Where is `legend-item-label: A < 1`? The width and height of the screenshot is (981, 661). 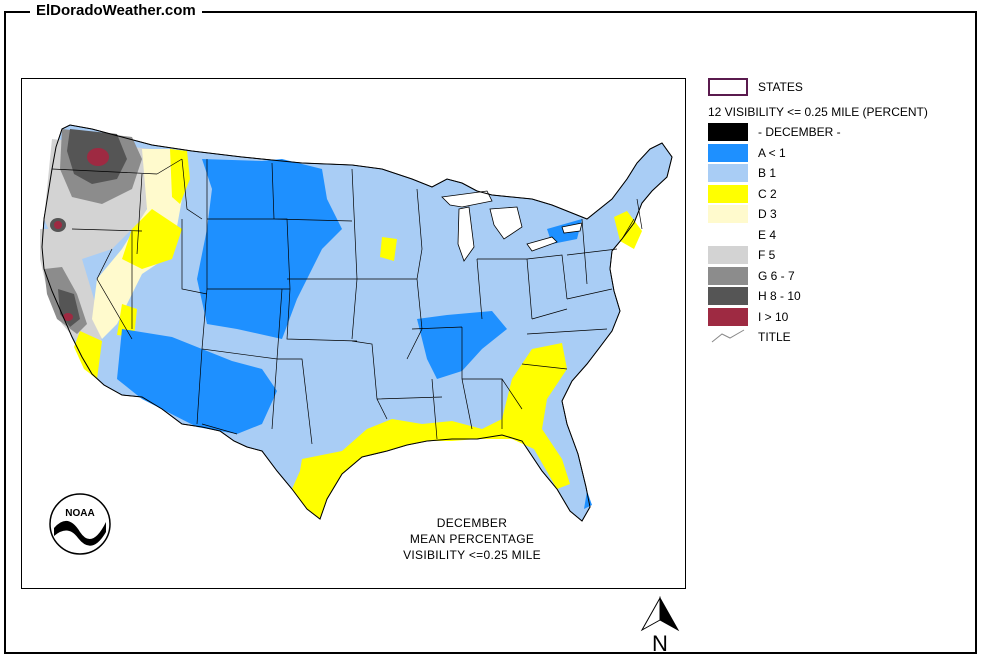
legend-item-label: A < 1 is located at coordinates (772, 152).